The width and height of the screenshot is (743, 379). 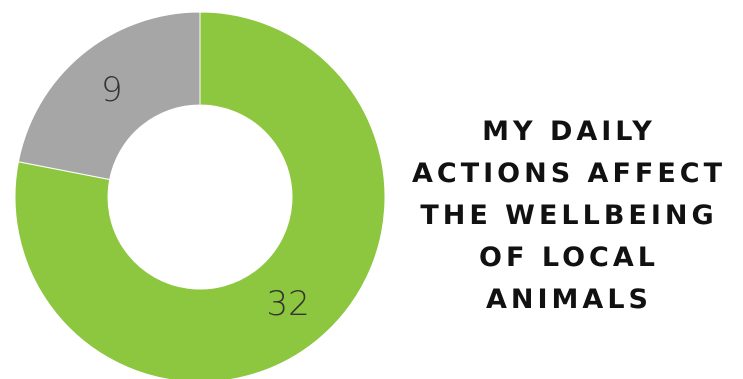 I want to click on chart-title-line: THE WELLBEING, so click(x=569, y=215).